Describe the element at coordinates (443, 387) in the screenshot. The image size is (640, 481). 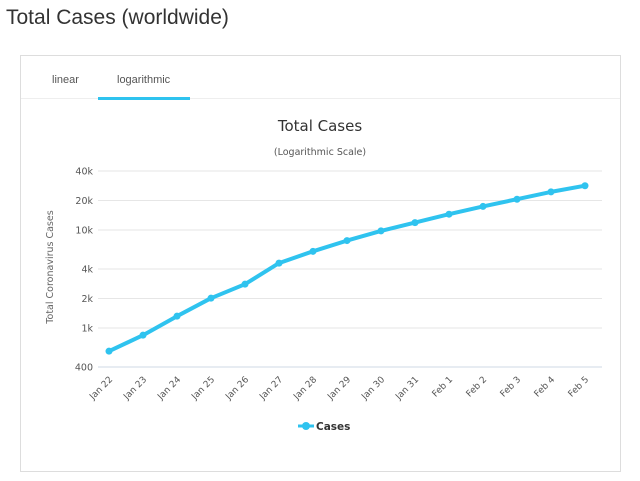
I see `x-tick-label: Feb 1` at that location.